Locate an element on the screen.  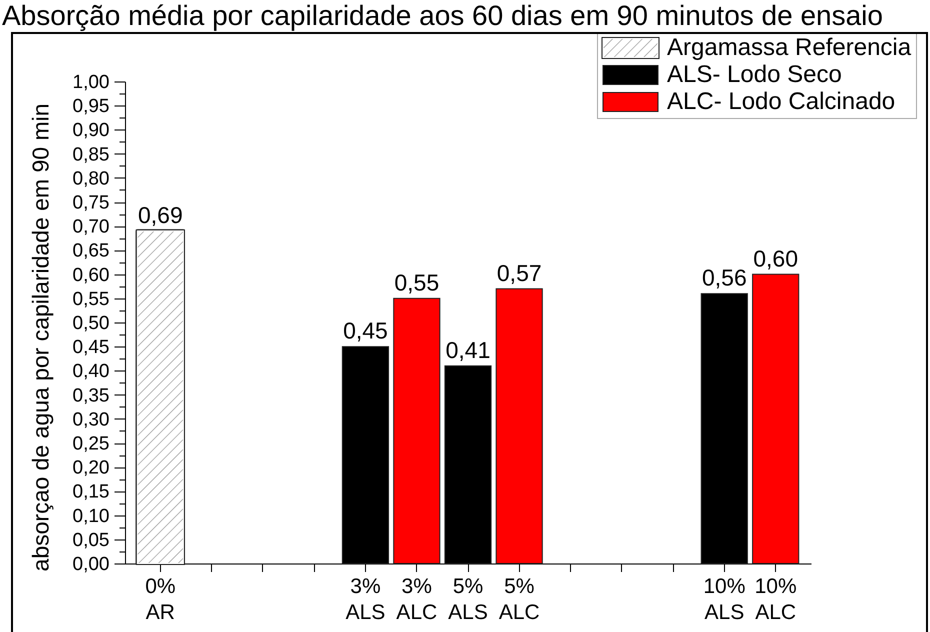
data-label: 0,56 is located at coordinates (724, 277).